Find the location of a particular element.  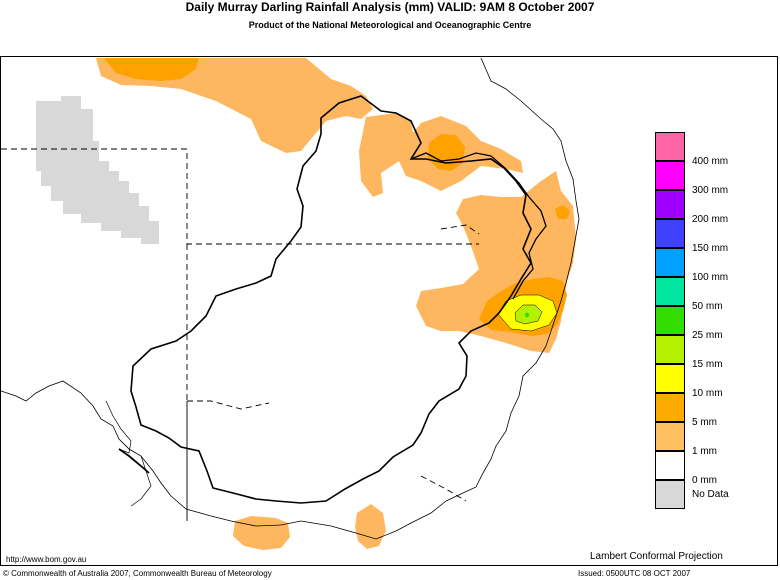

legend-item-300: 300 mm is located at coordinates (715, 178).